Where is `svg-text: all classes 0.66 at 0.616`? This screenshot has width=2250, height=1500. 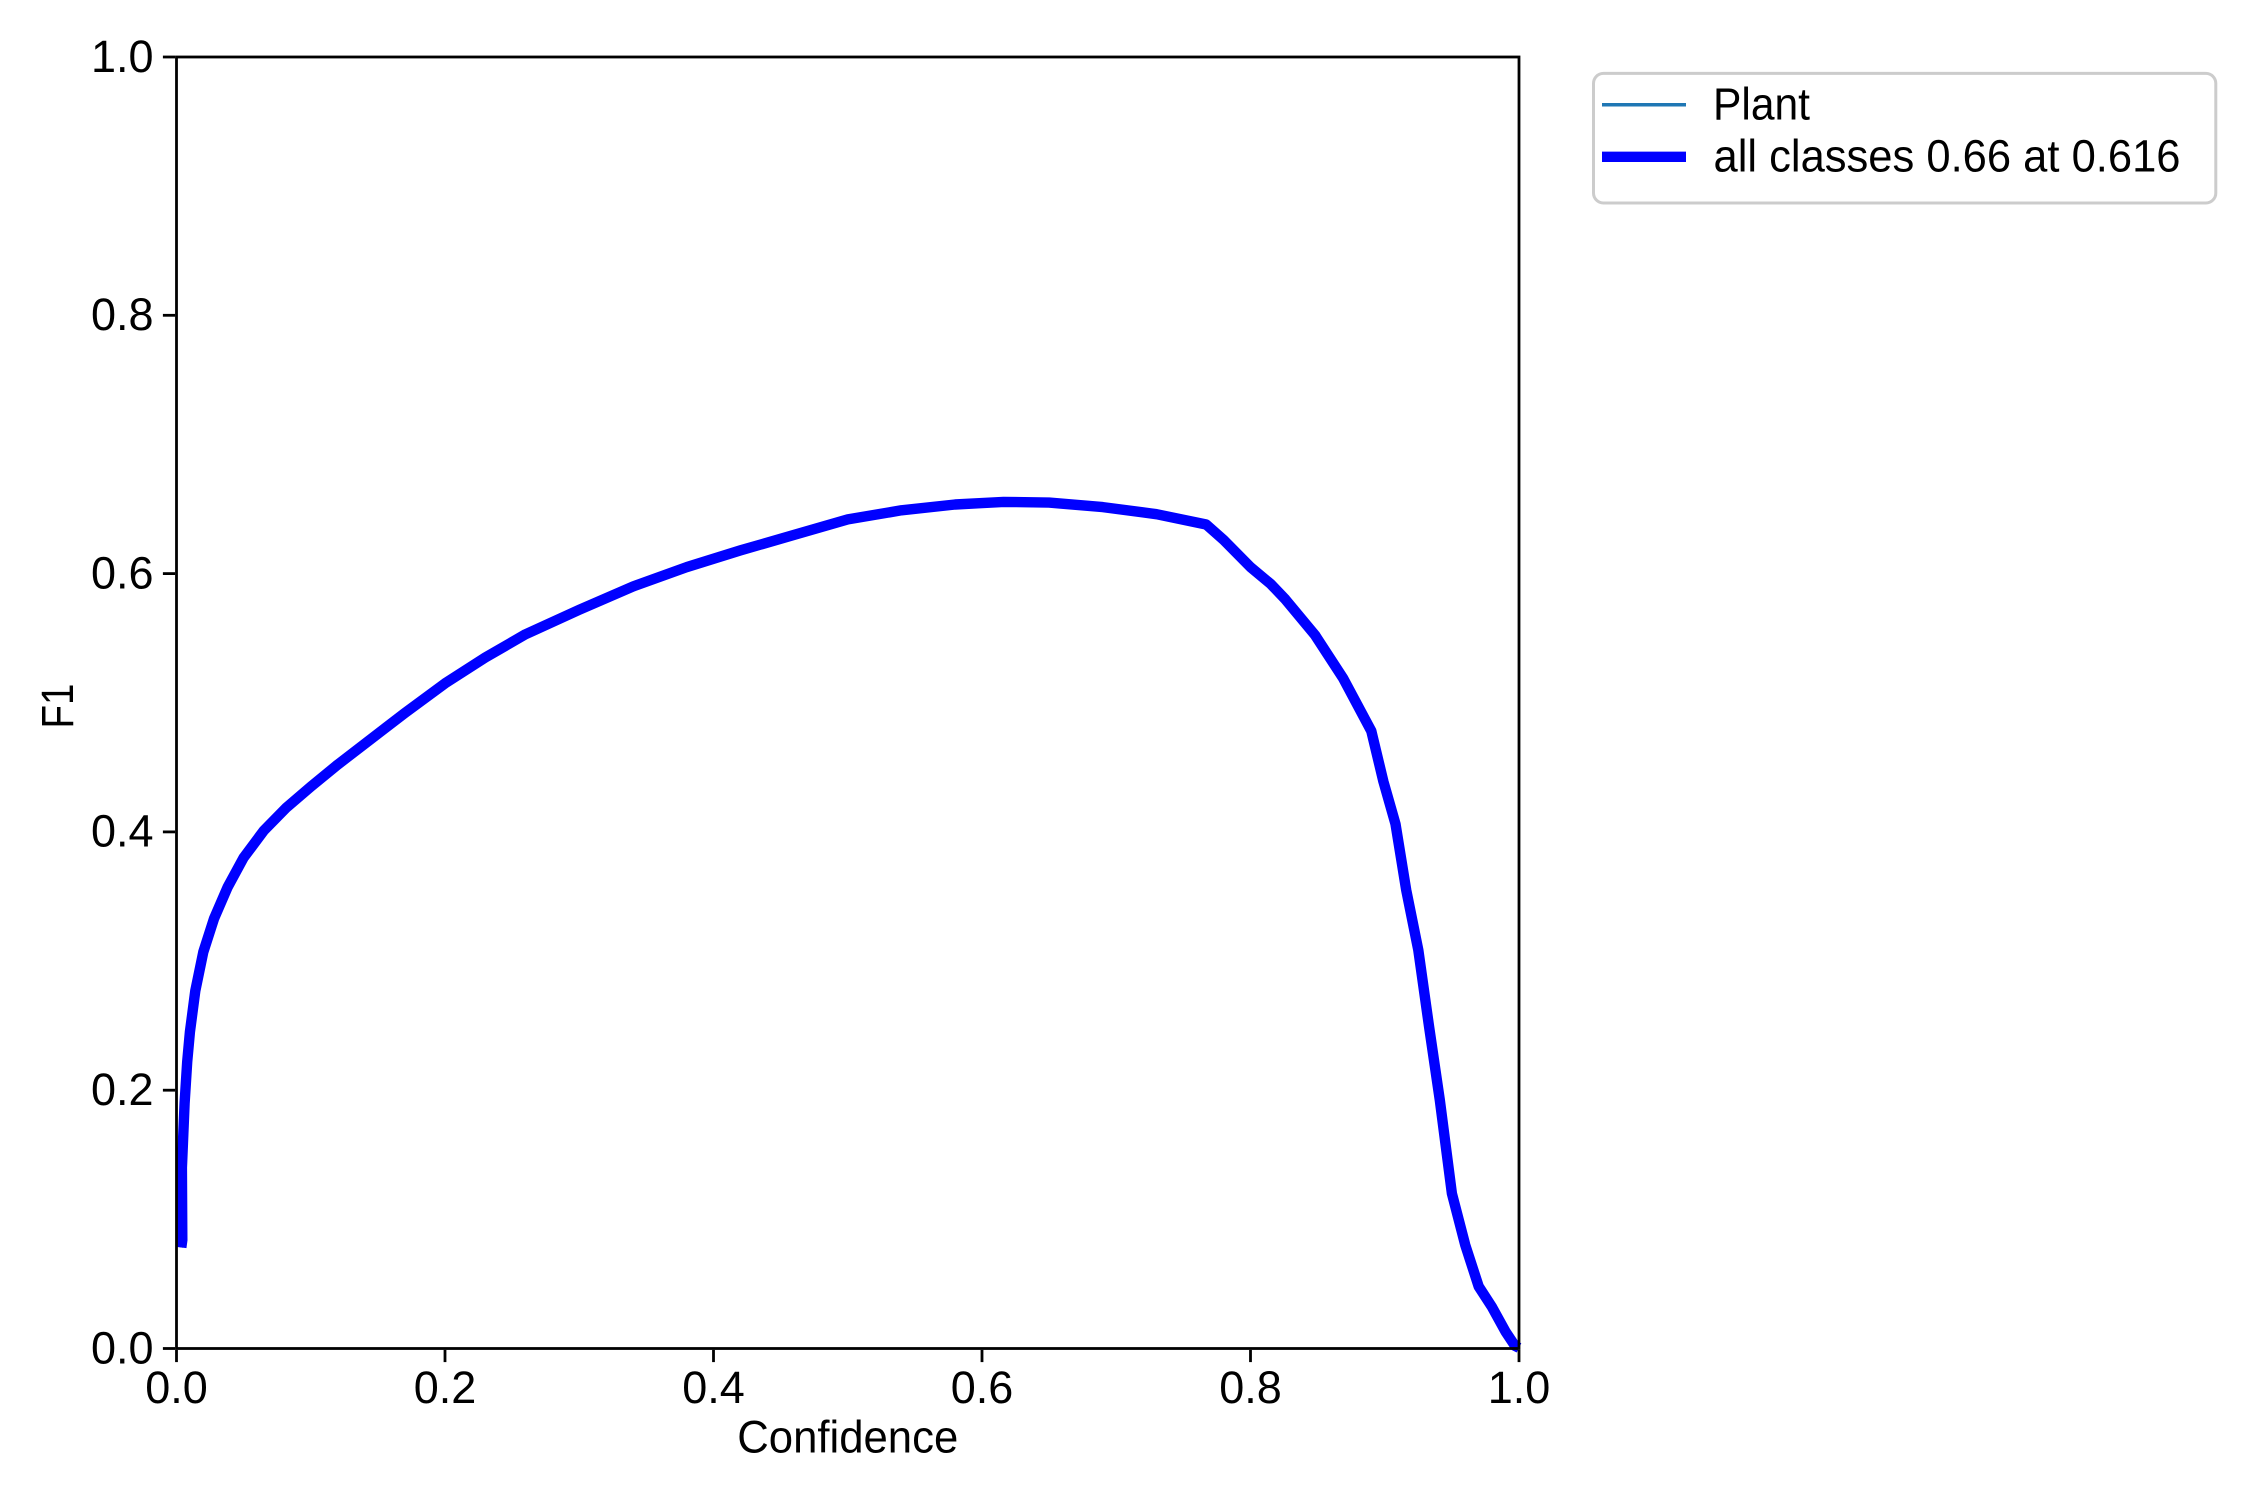
svg-text: all classes 0.66 at 0.616 is located at coordinates (1947, 156).